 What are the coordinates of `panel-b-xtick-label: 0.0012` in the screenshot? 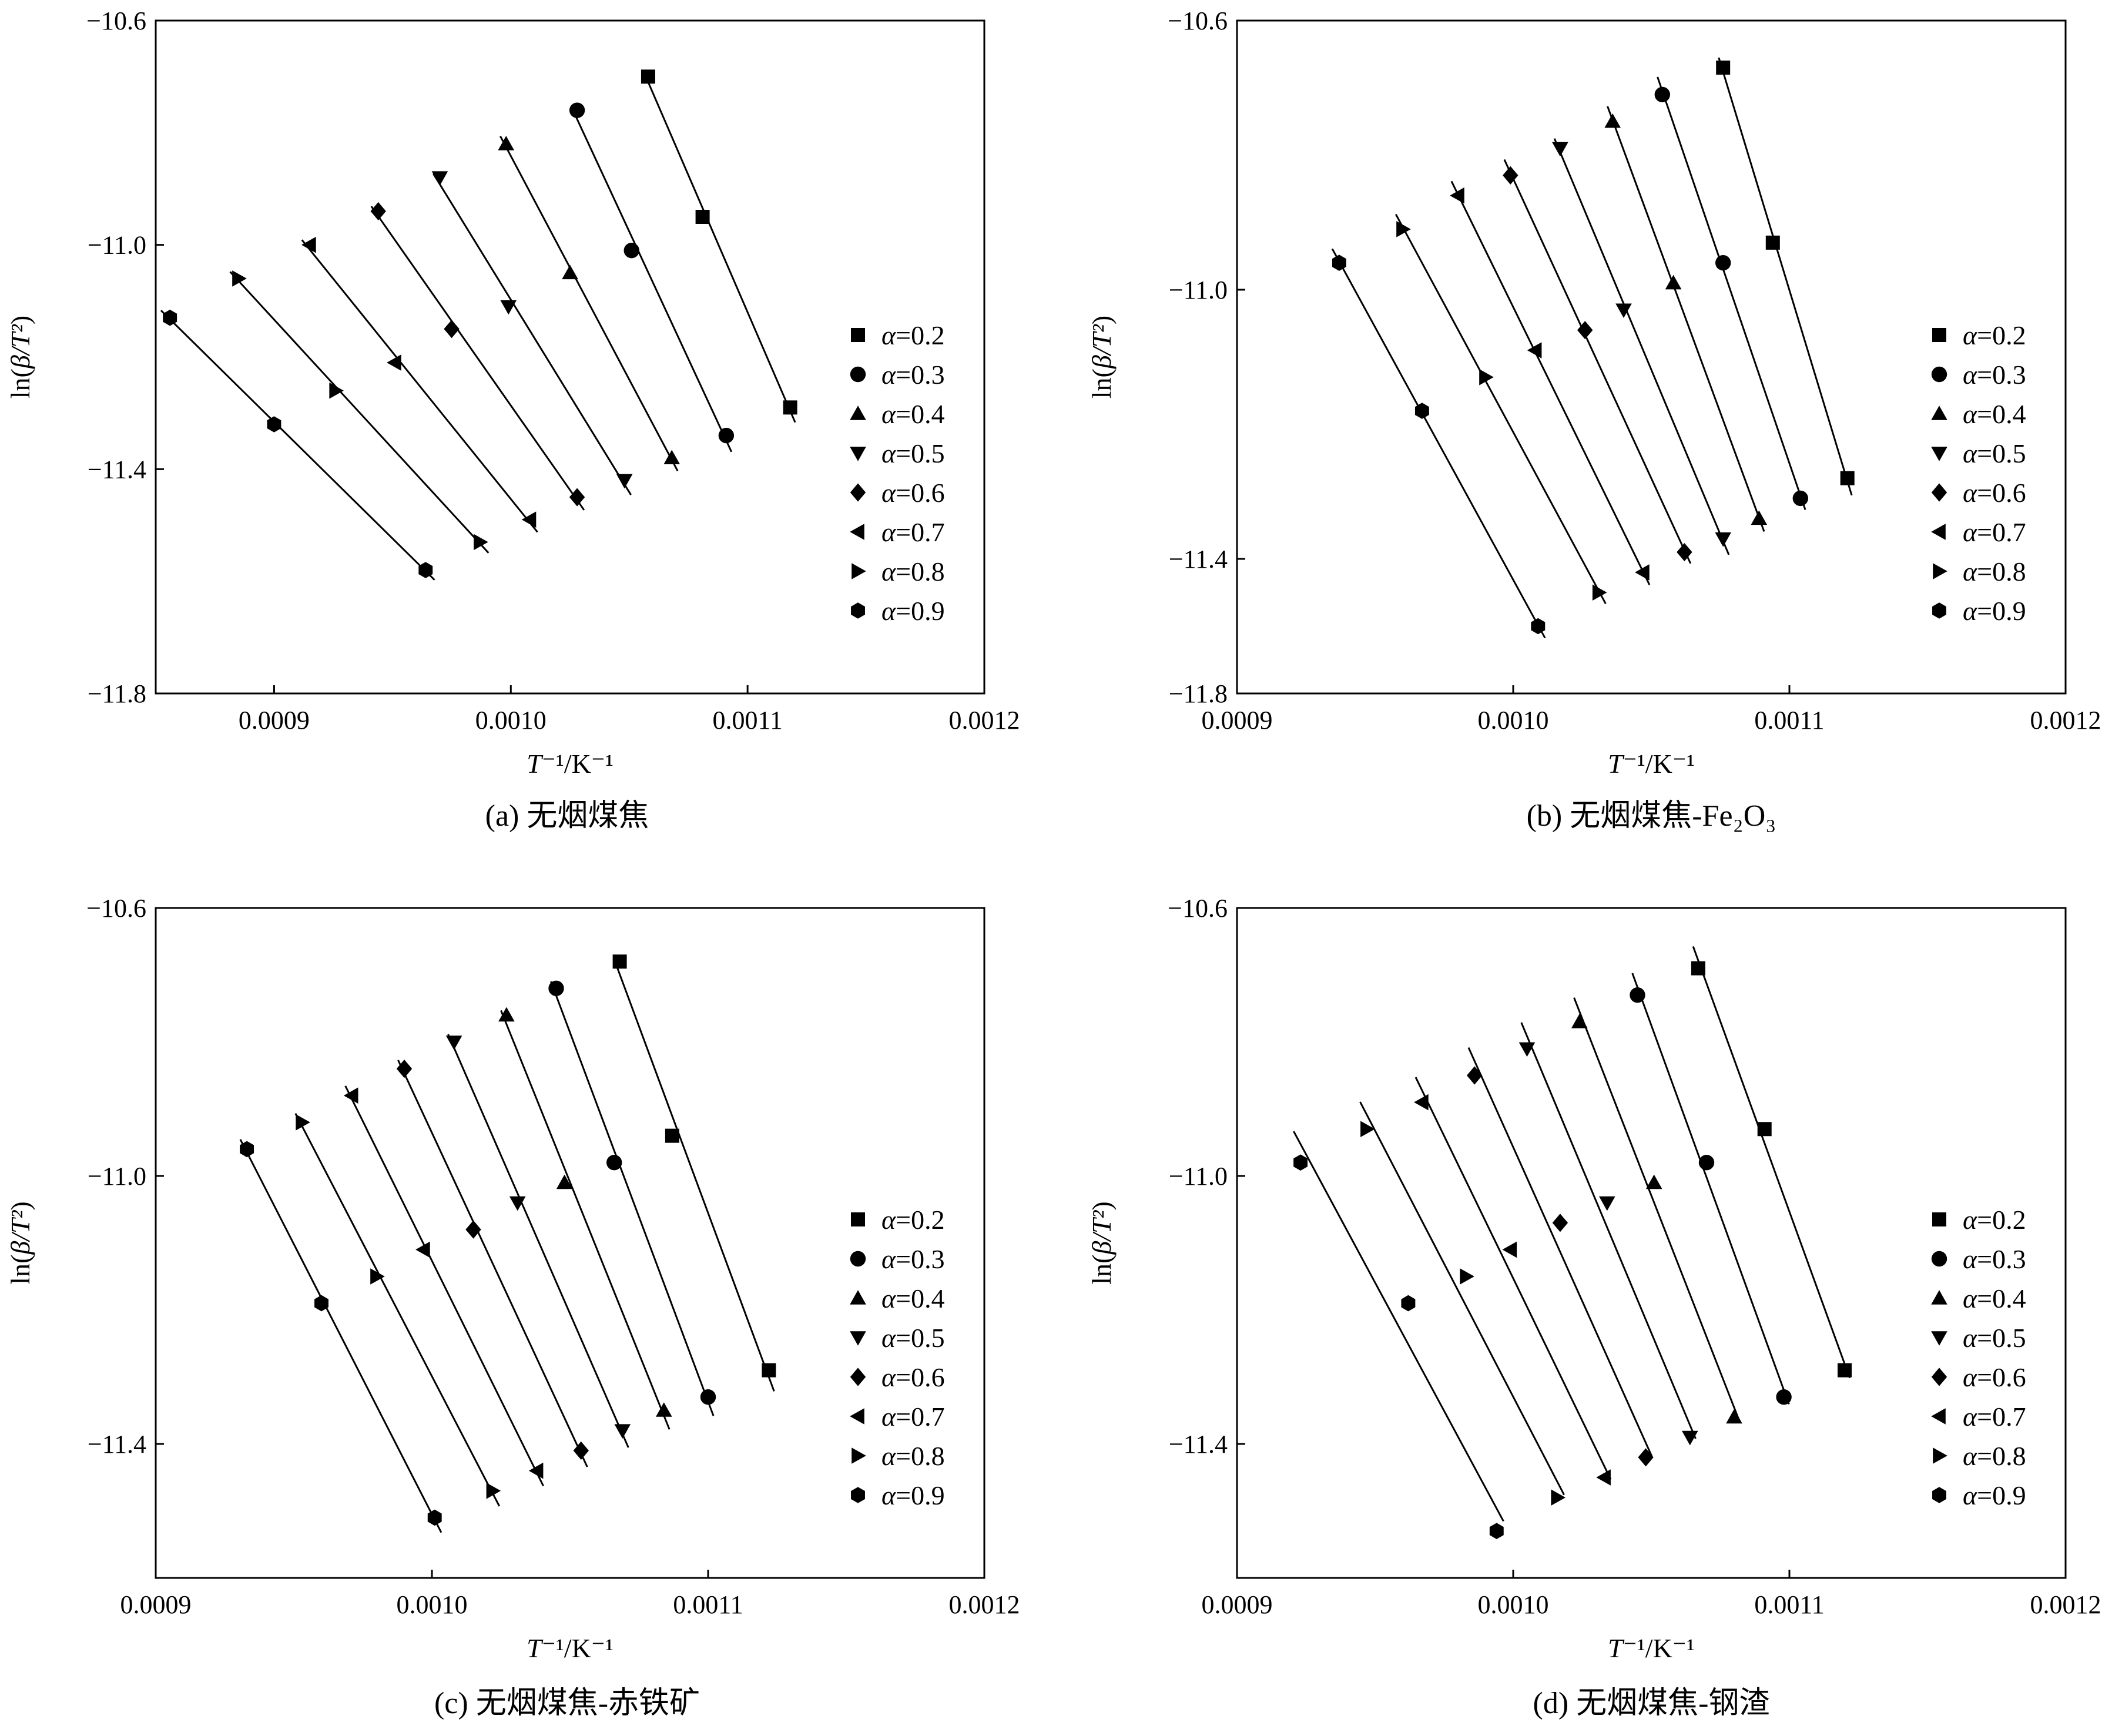 It's located at (2065, 720).